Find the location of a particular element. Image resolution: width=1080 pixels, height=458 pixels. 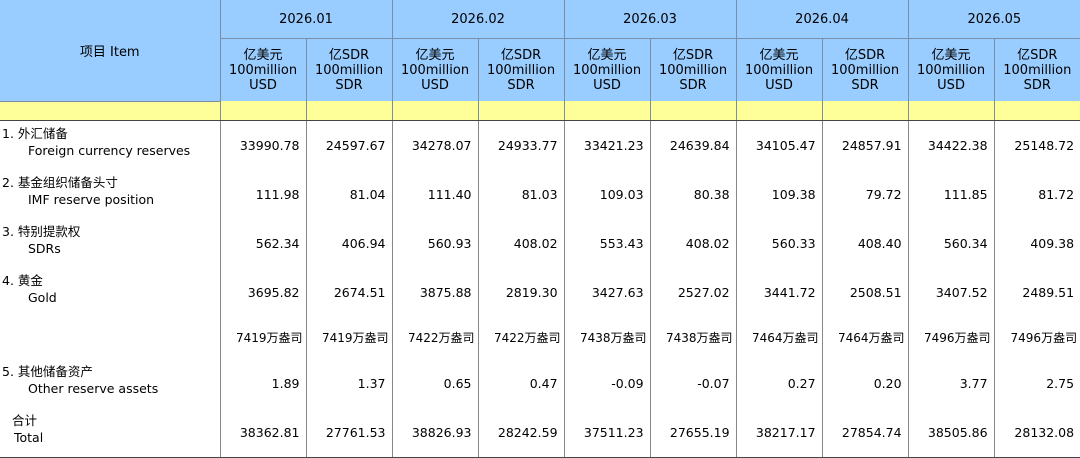

period-header: 2026.02 is located at coordinates (478, 19).